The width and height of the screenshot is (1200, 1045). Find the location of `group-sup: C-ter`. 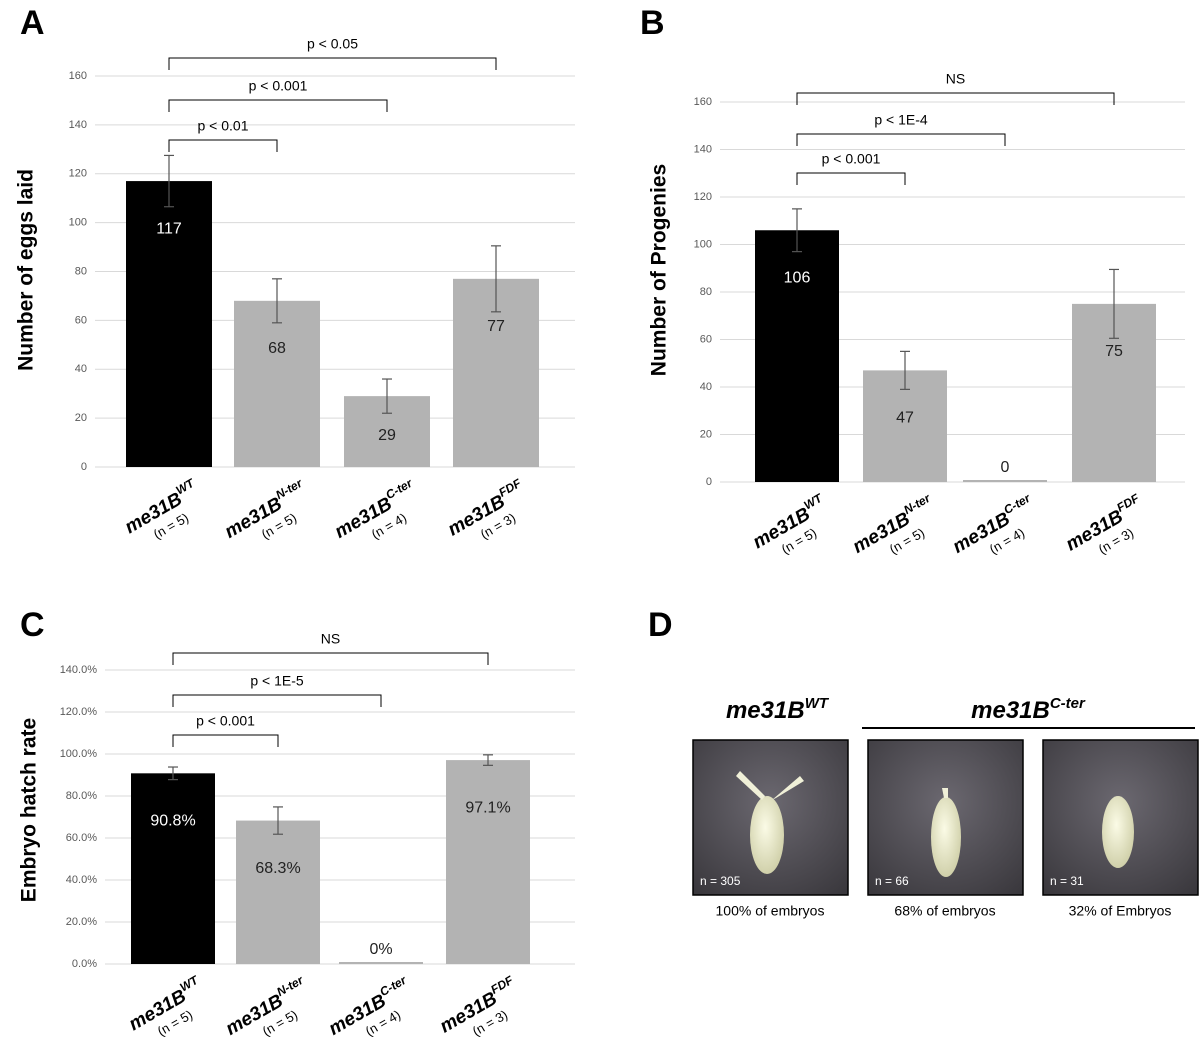

group-sup: C-ter is located at coordinates (1068, 703).